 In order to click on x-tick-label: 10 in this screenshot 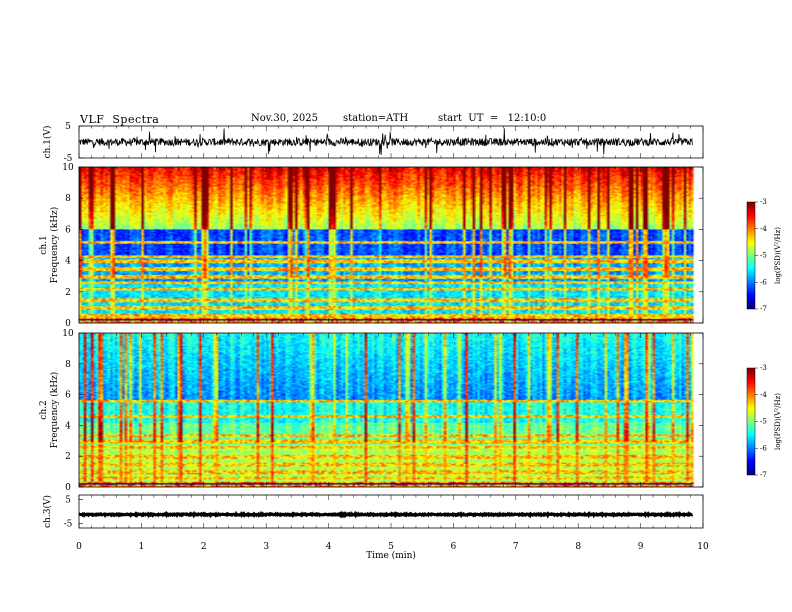, I will do `click(703, 547)`.